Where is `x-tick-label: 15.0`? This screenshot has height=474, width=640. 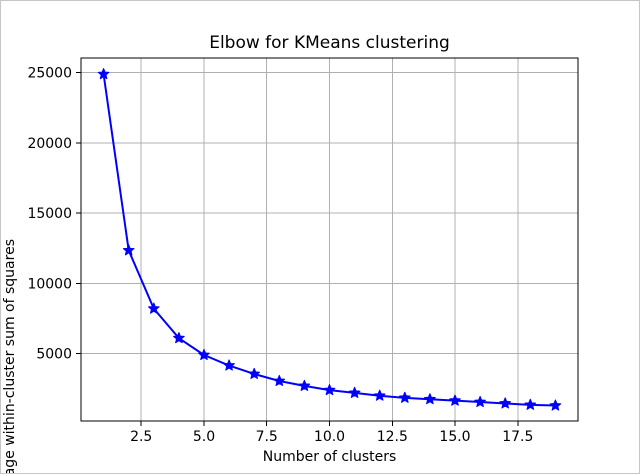
x-tick-label: 15.0 is located at coordinates (454, 437).